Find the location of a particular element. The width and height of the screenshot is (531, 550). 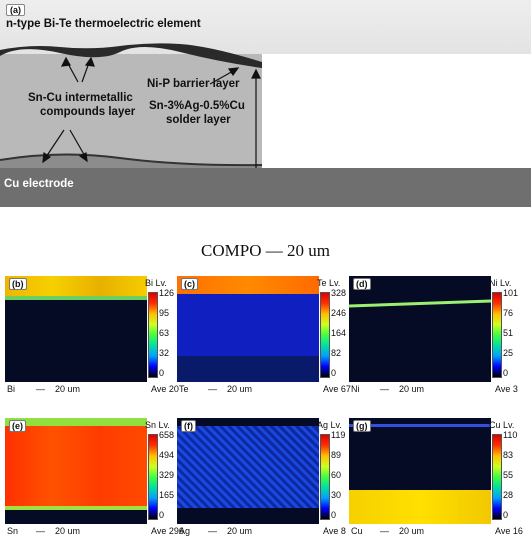

average-label: Ave 16 is located at coordinates (509, 531).